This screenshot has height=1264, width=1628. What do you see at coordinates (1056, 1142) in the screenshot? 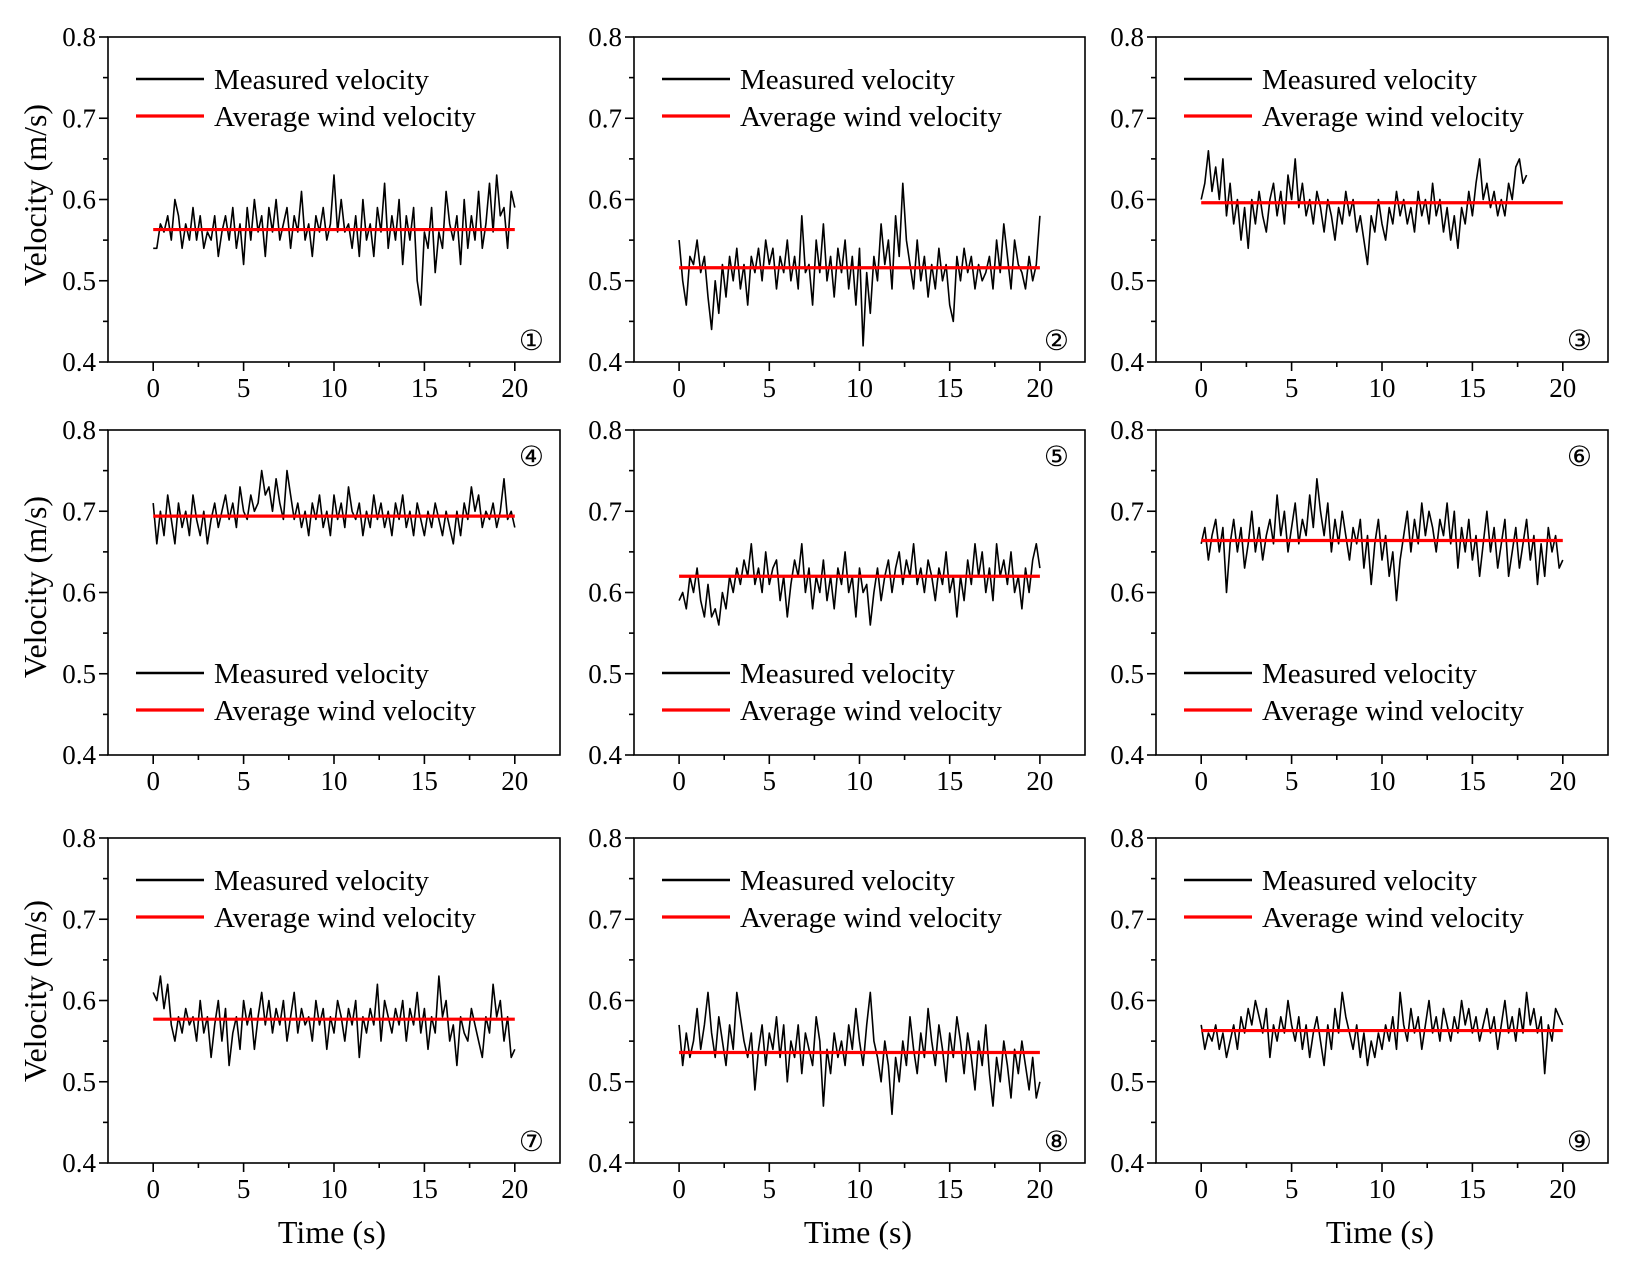
I see `panel-number-label: ⑧` at bounding box center [1056, 1142].